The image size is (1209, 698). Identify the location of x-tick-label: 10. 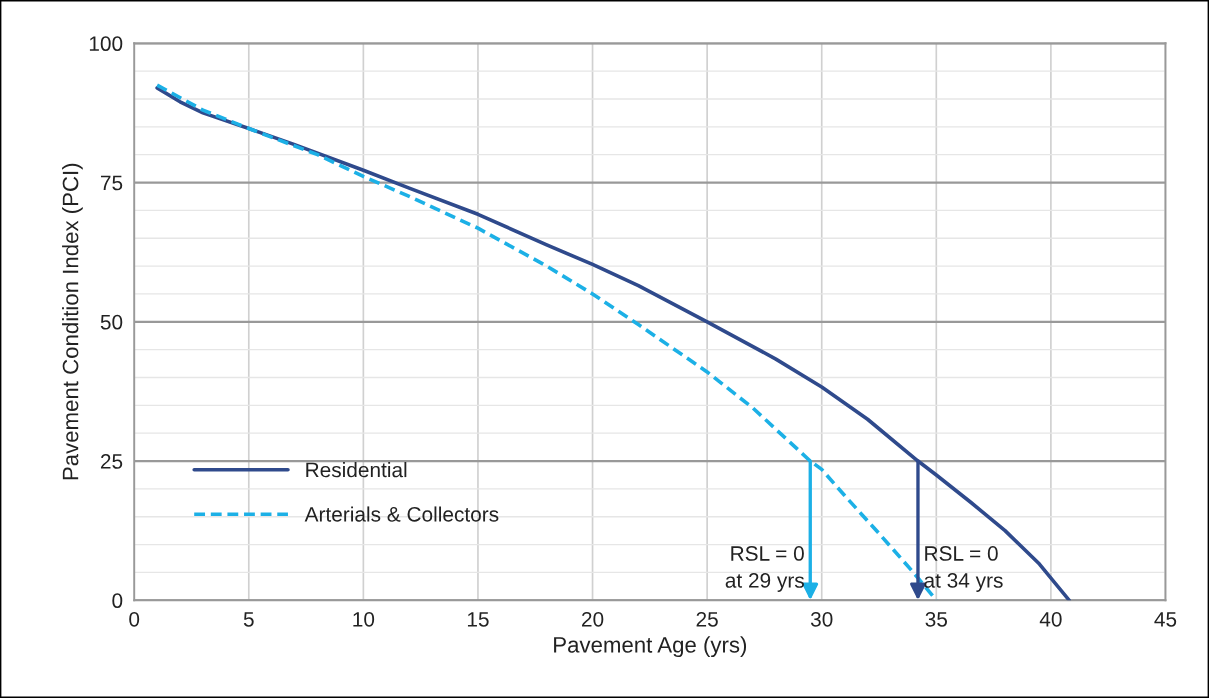
(364, 619).